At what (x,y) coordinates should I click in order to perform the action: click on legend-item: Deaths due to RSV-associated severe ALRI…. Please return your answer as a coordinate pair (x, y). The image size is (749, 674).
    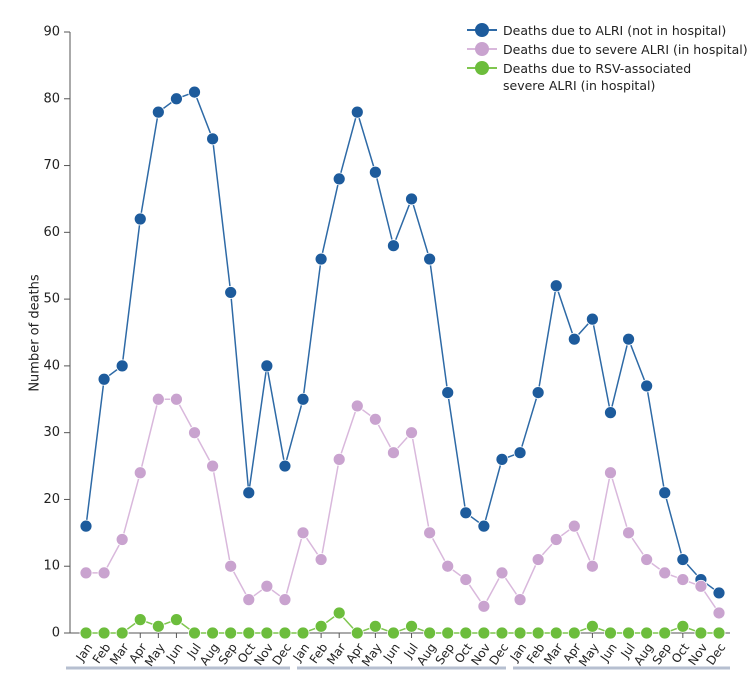
    Looking at the image, I should click on (607, 77).